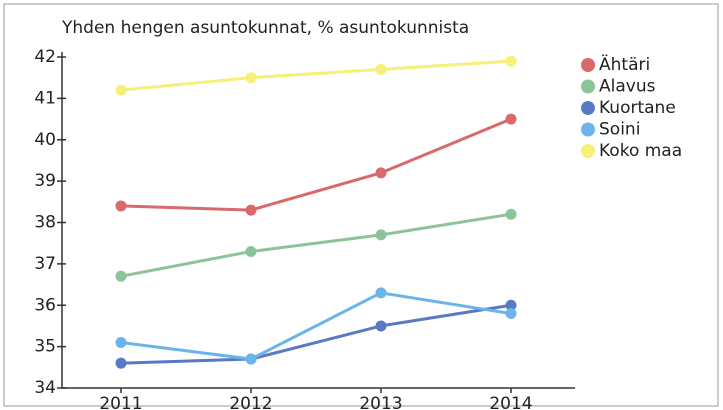 The height and width of the screenshot is (410, 723). I want to click on legend-label: Kuortane, so click(637, 108).